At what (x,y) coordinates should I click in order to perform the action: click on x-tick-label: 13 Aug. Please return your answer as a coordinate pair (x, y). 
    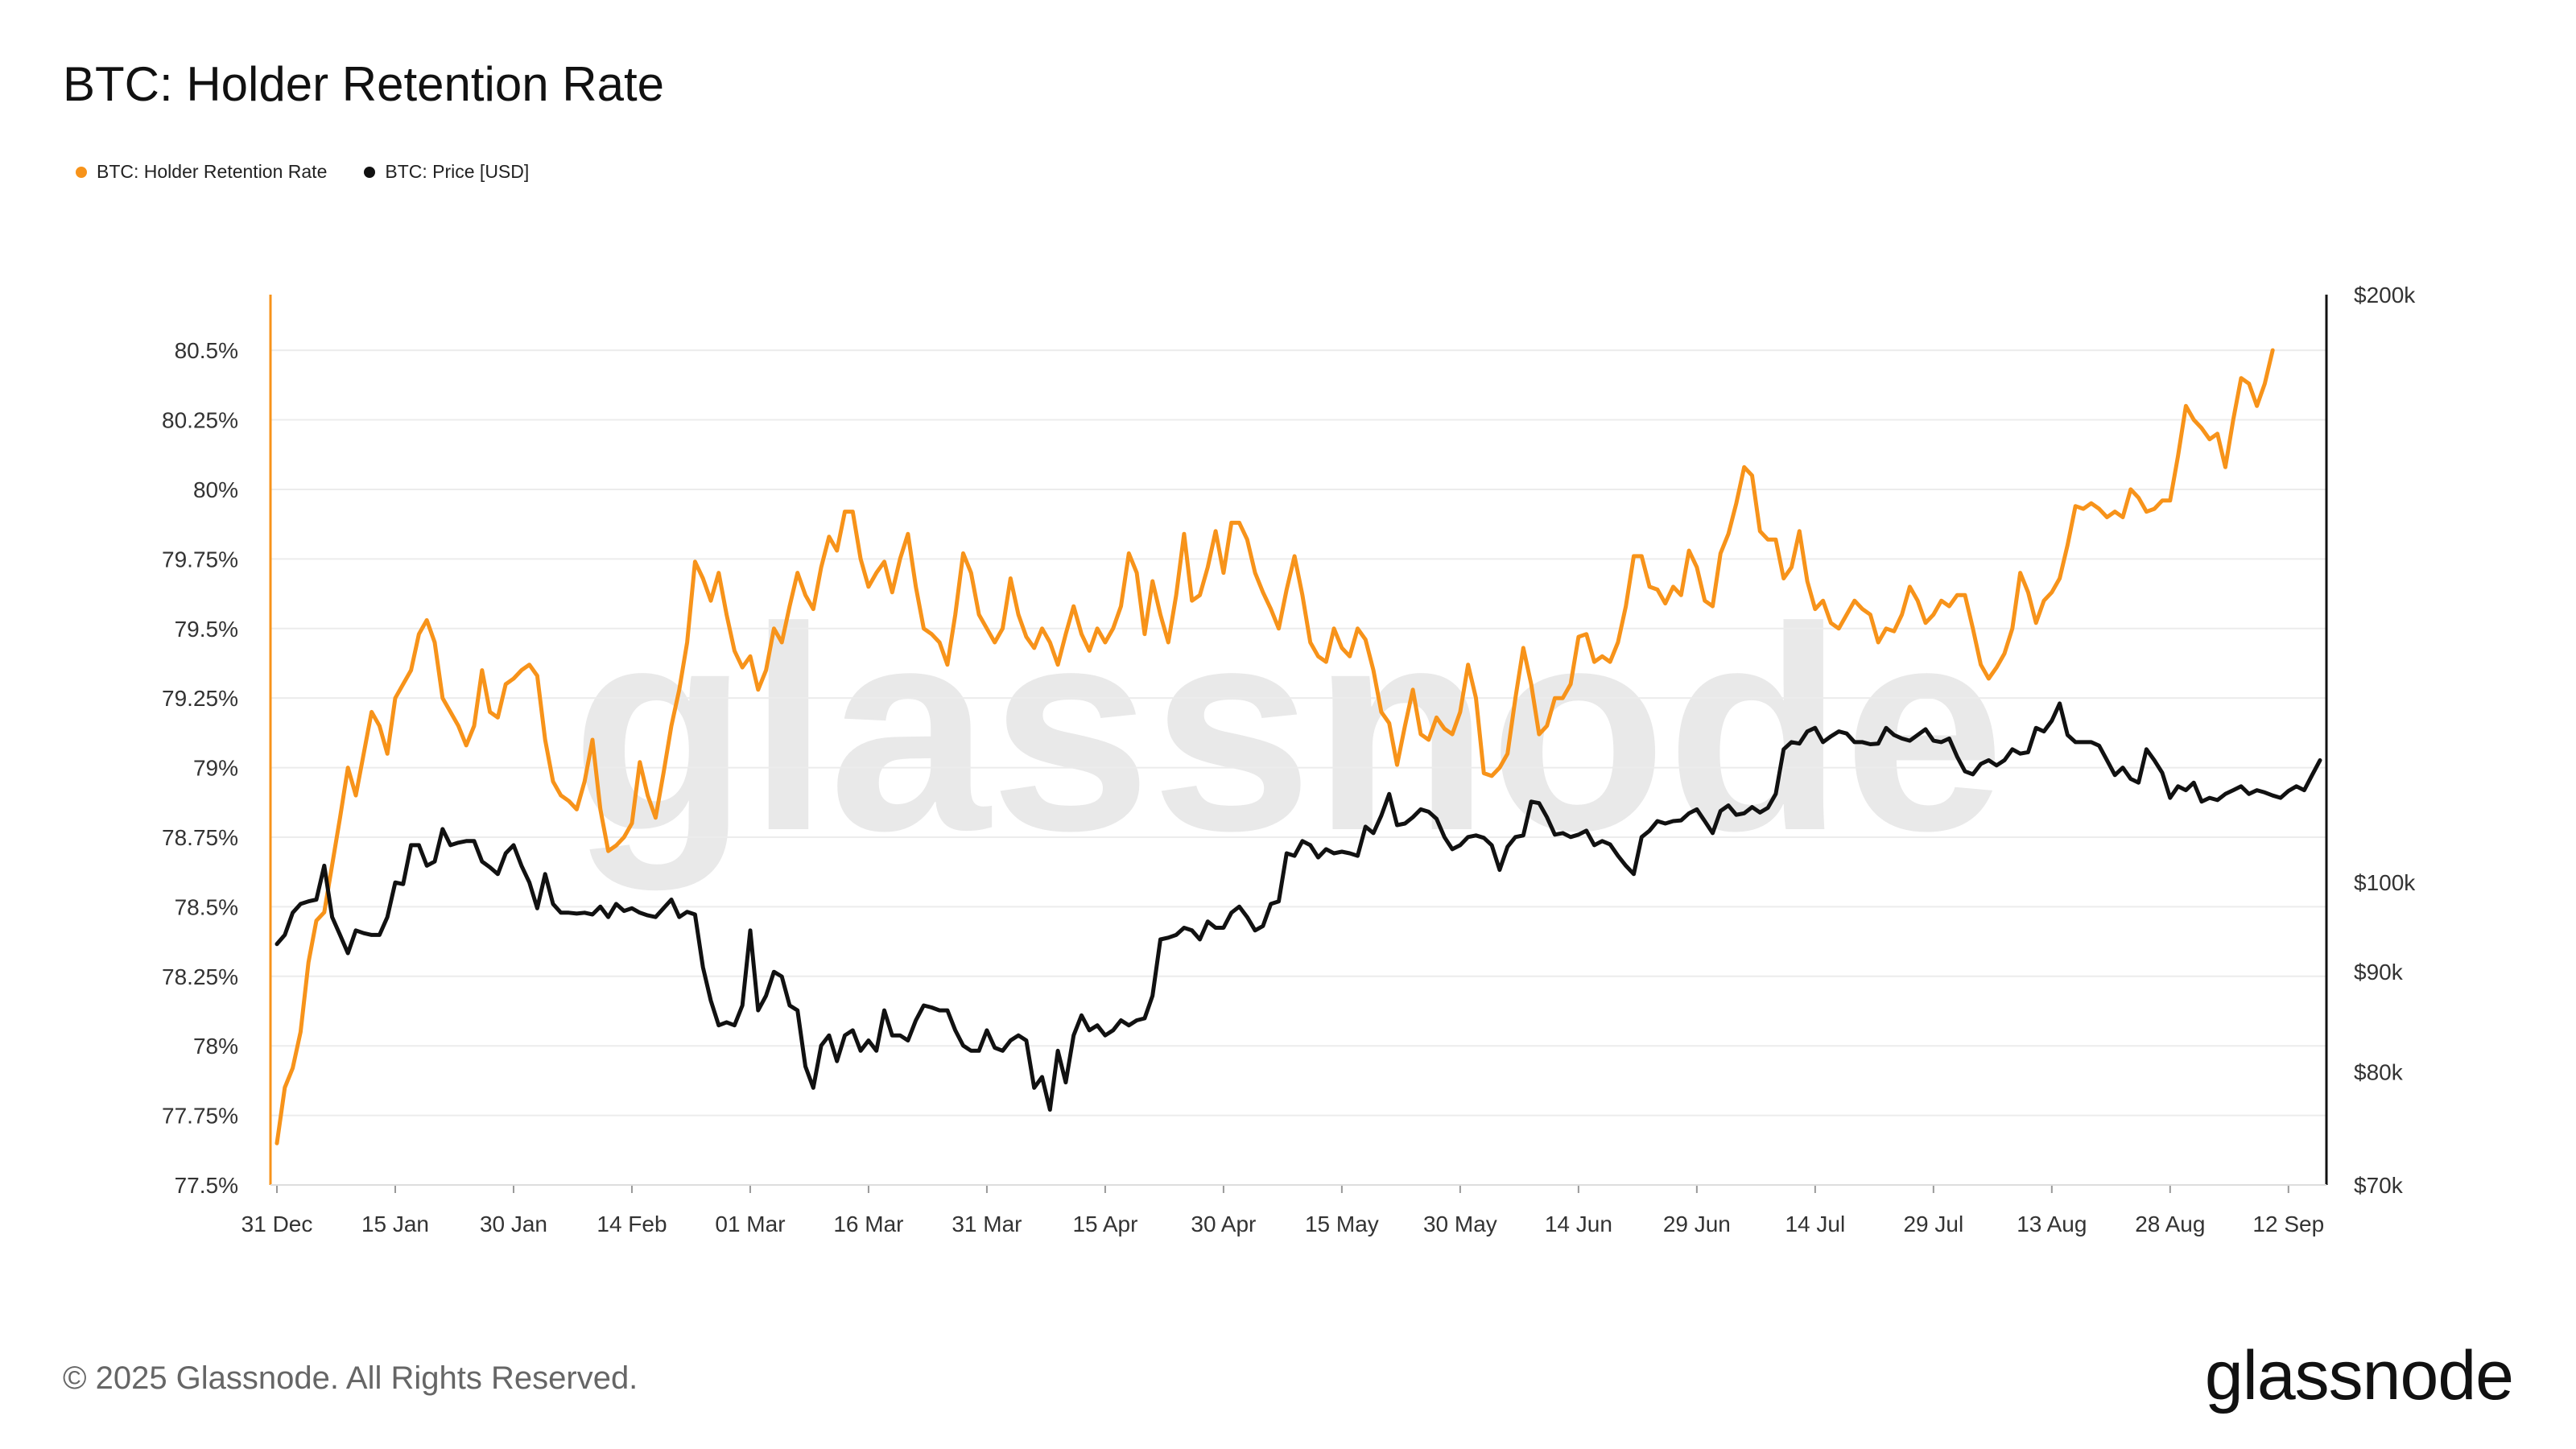
    Looking at the image, I should click on (2052, 1224).